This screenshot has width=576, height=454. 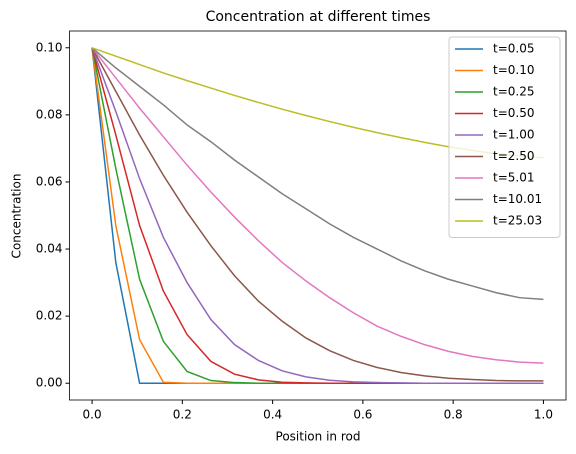 What do you see at coordinates (92, 415) in the screenshot?
I see `x-tick-label: 0.0` at bounding box center [92, 415].